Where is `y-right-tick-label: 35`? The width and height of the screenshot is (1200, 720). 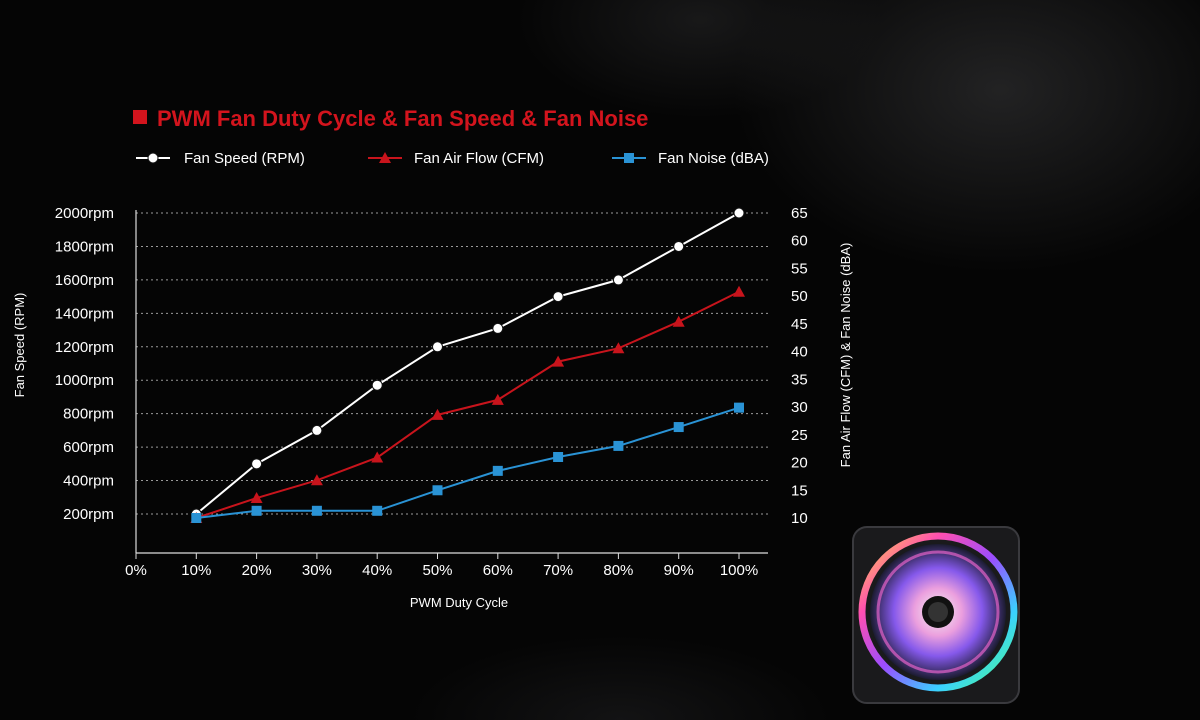
y-right-tick-label: 35 is located at coordinates (799, 379).